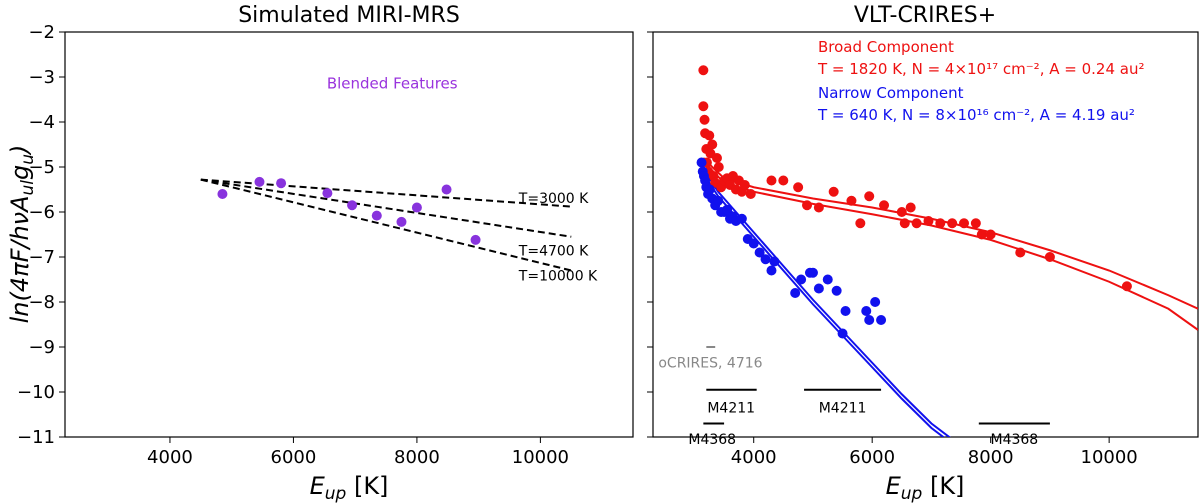 This screenshot has height=504, width=1200. I want to click on fit-line-label: T=3000 K, so click(553, 199).